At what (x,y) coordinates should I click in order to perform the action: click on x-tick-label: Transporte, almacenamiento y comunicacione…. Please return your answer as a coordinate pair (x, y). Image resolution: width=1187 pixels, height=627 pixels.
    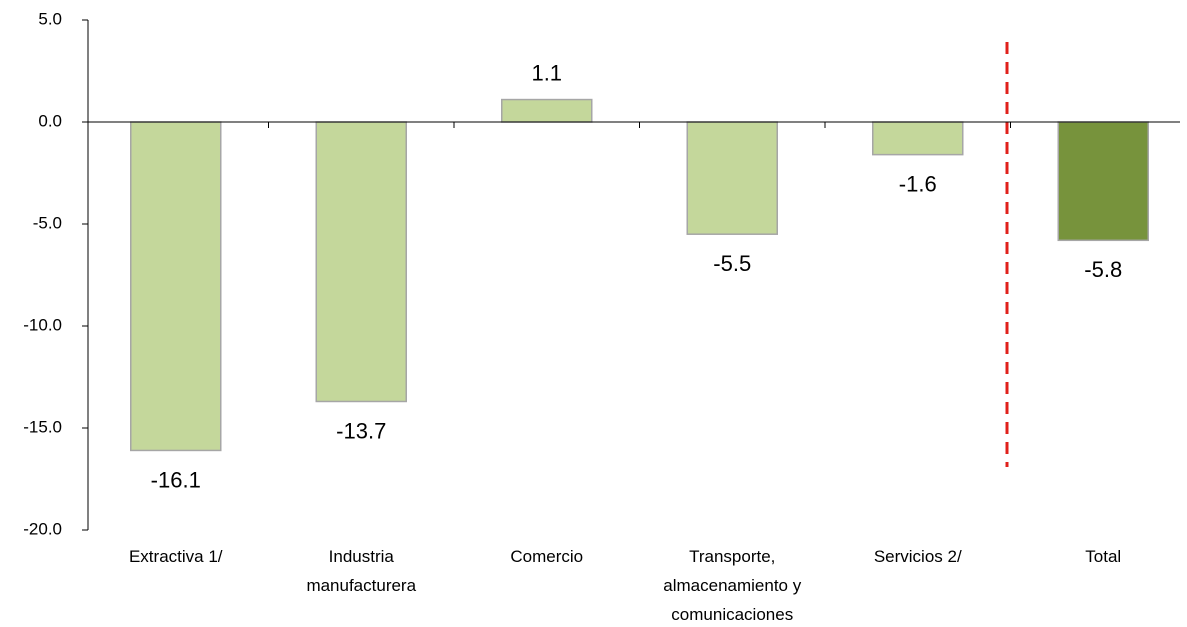
    Looking at the image, I should click on (732, 585).